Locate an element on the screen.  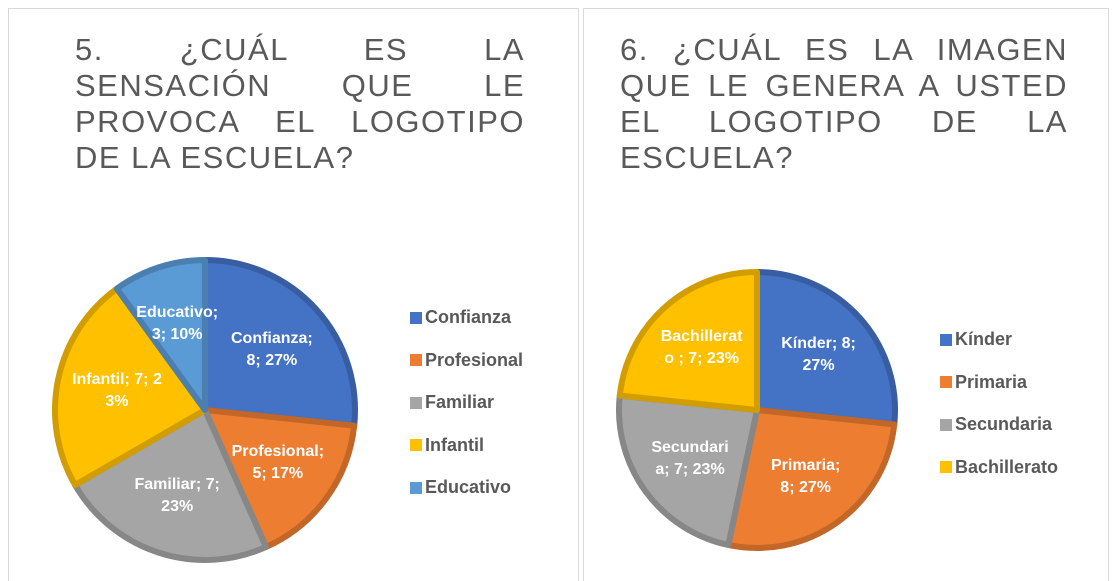
data-label: Kínder; 8; 27% is located at coordinates (818, 354).